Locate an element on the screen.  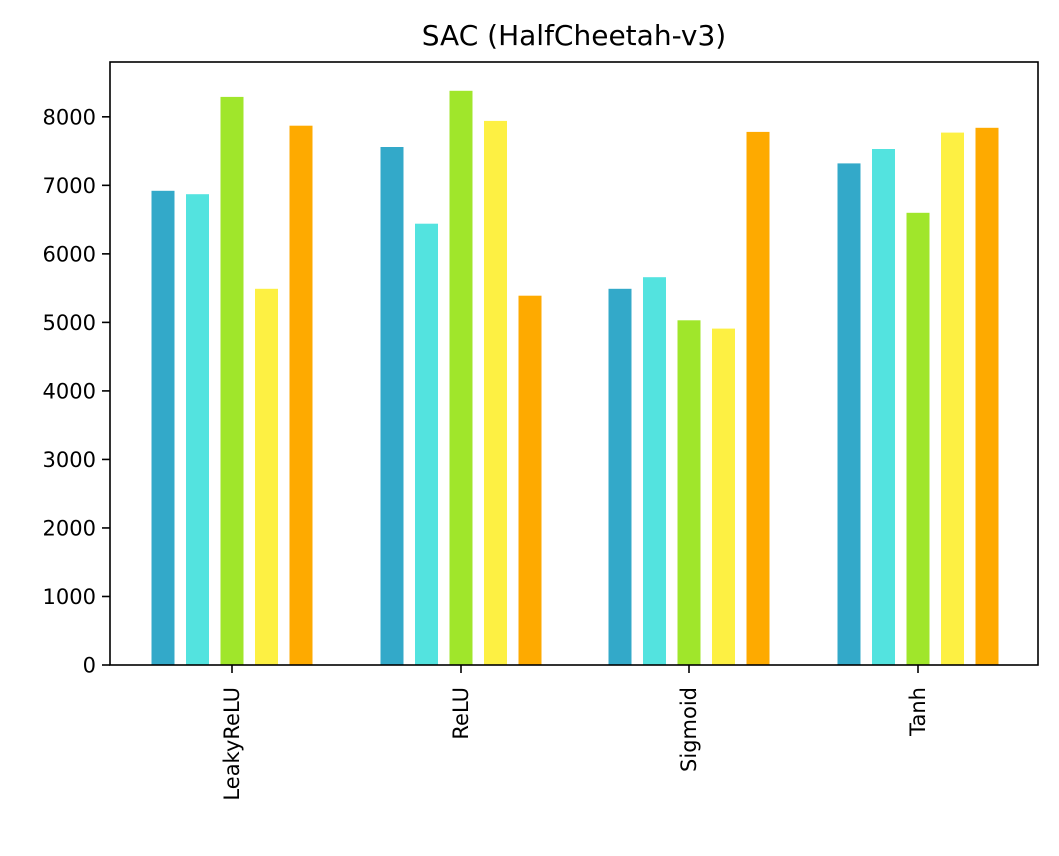
bar-relu-s3 is located at coordinates (461, 378).